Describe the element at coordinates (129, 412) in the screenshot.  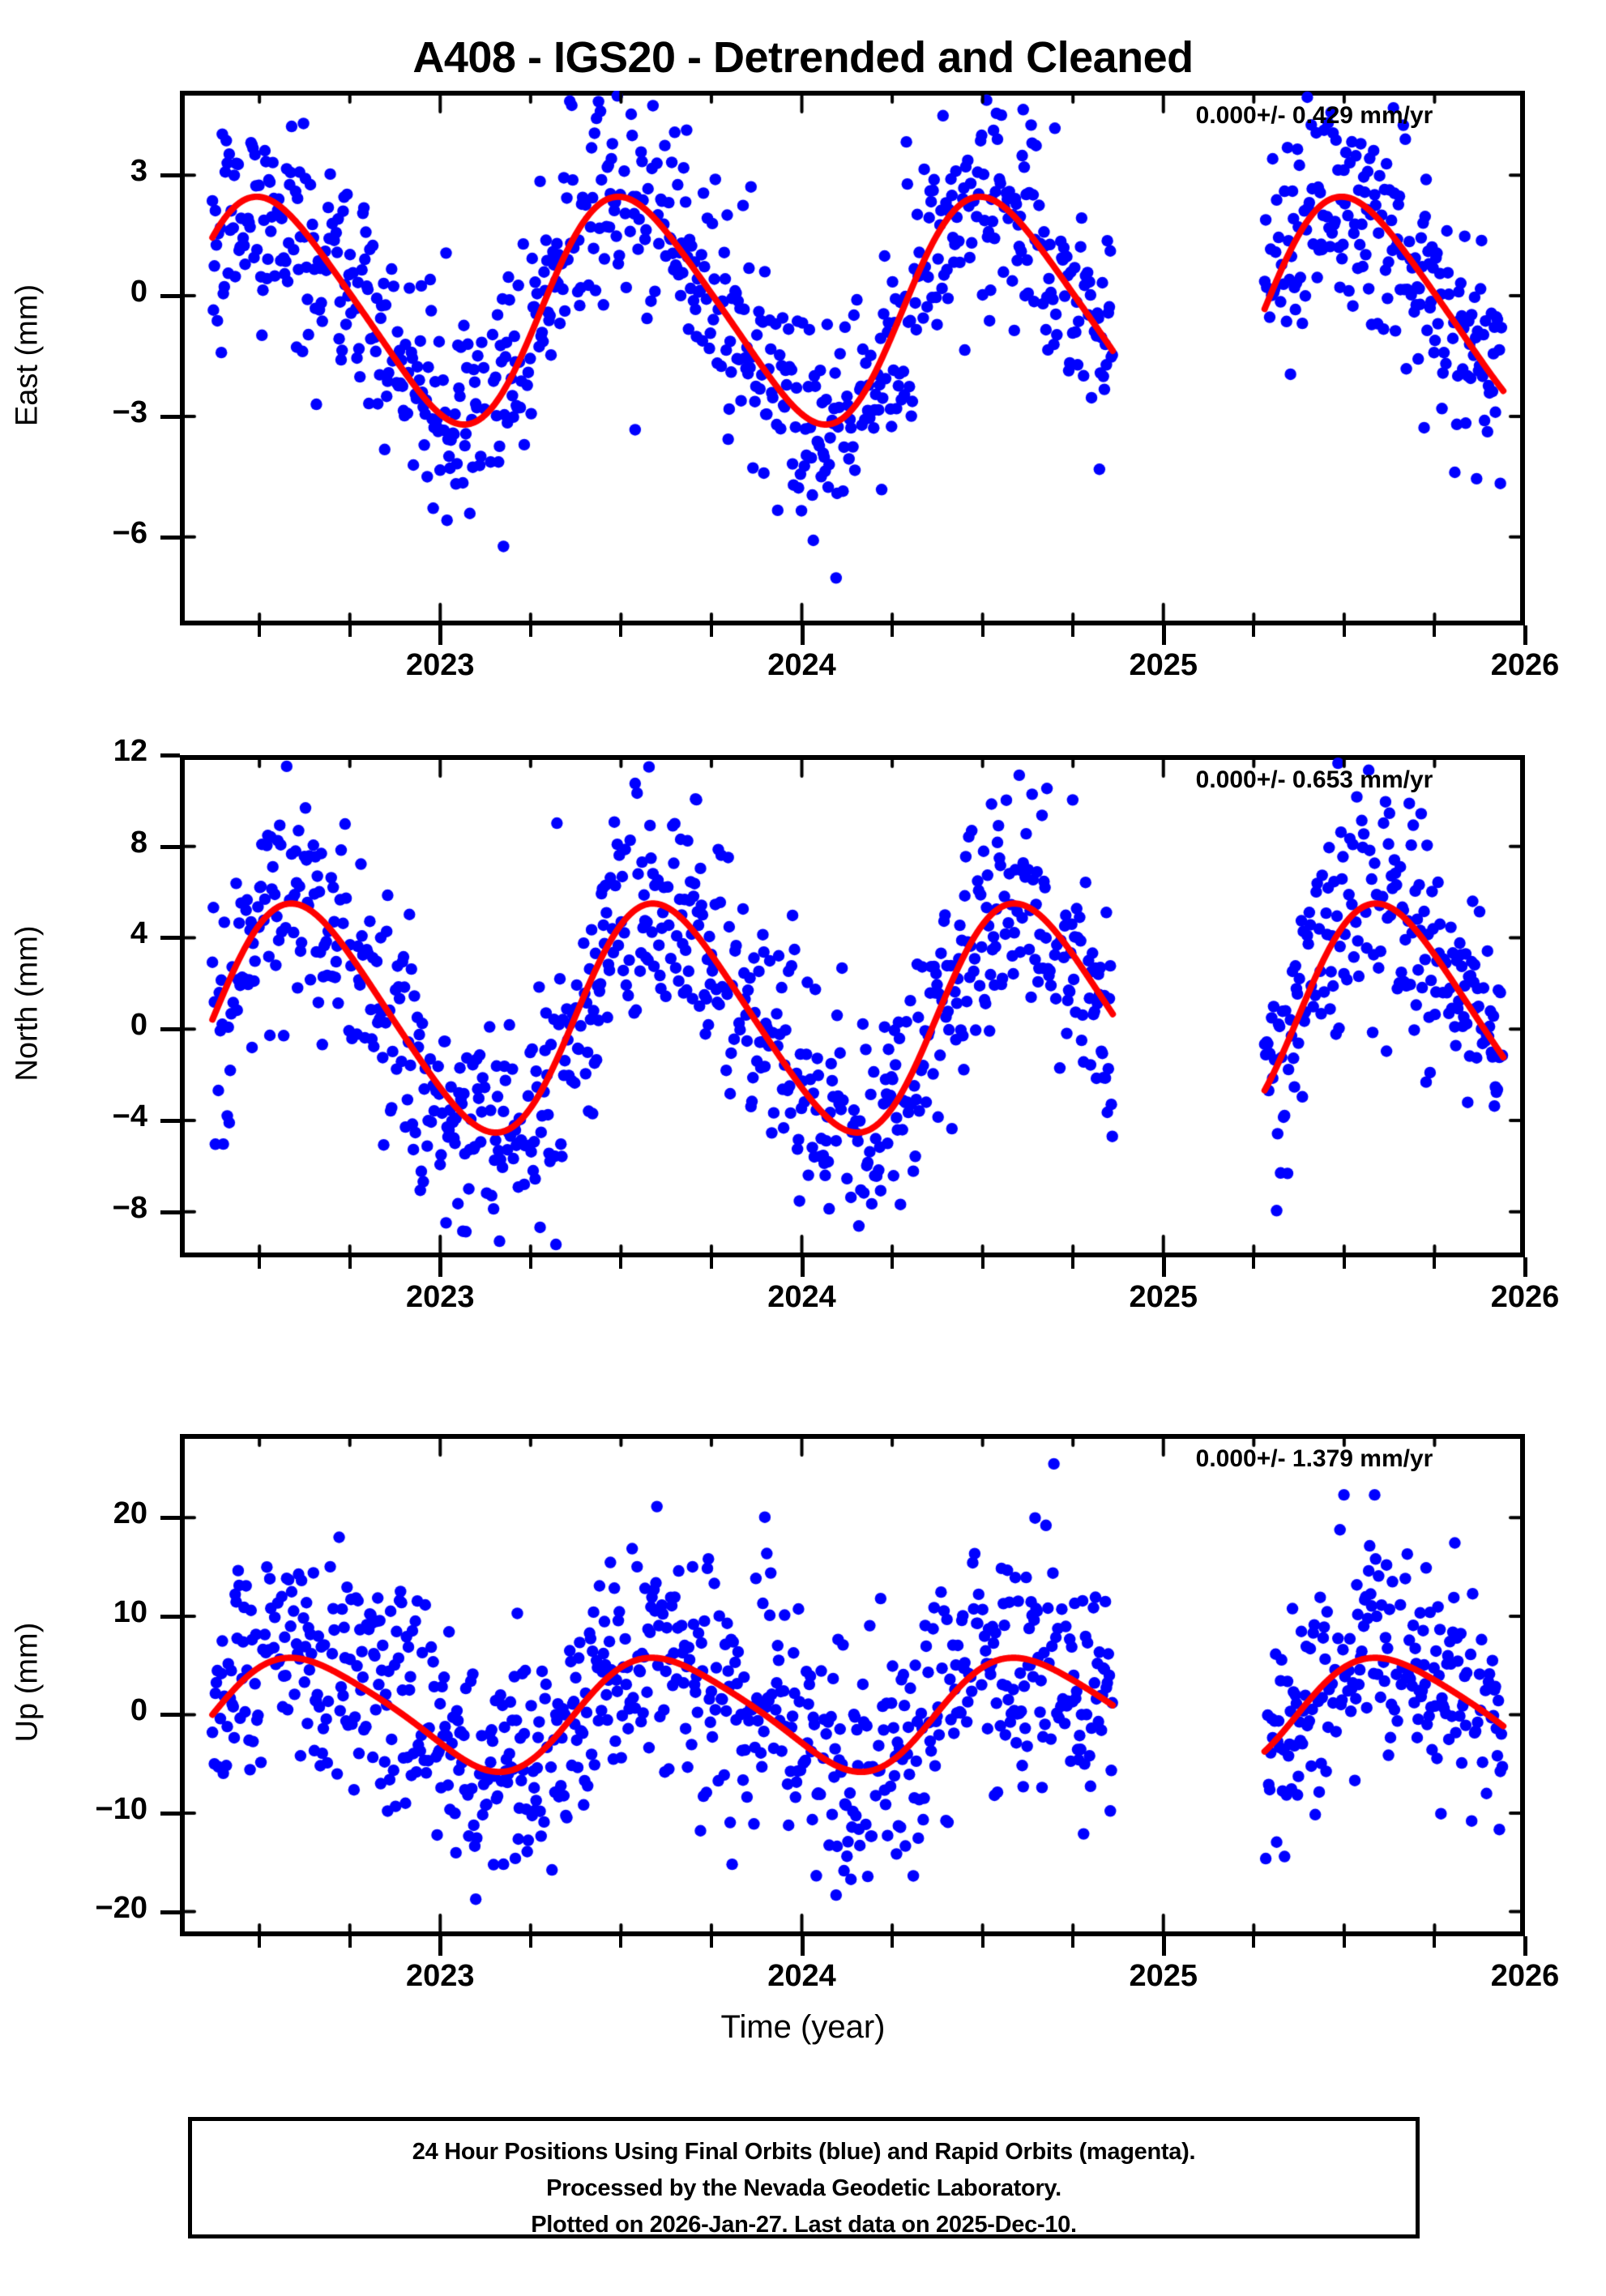
I see `y-tick-label-east-2: −3` at that location.